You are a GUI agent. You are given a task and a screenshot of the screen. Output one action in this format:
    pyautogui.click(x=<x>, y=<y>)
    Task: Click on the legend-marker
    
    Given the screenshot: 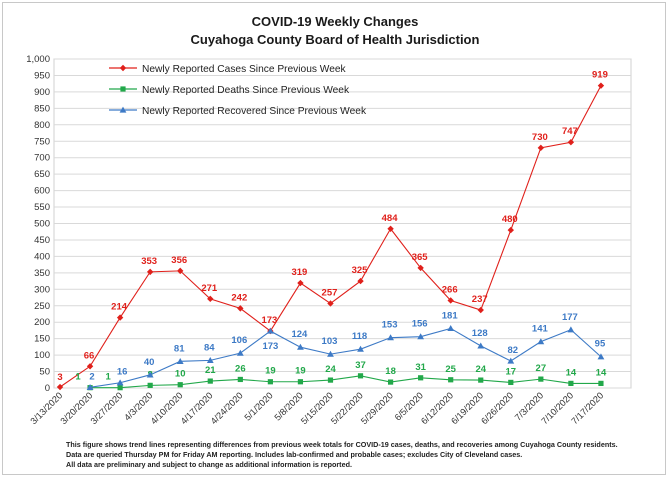 What is the action you would take?
    pyautogui.click(x=123, y=68)
    